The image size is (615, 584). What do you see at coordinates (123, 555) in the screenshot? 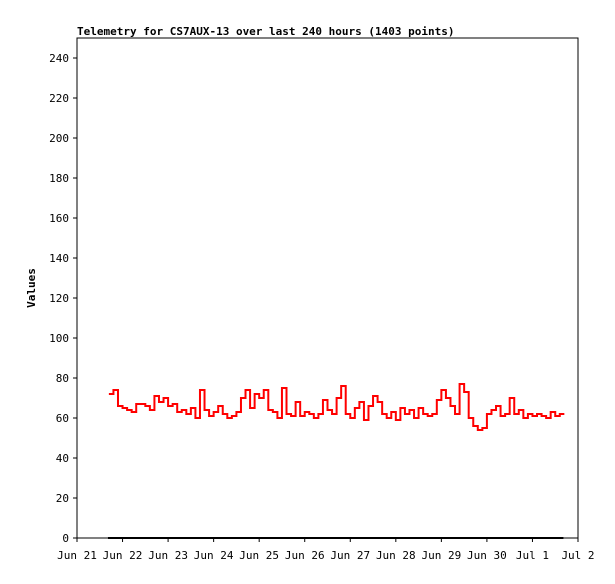
I see `x-tick-label: Jun 22` at bounding box center [123, 555].